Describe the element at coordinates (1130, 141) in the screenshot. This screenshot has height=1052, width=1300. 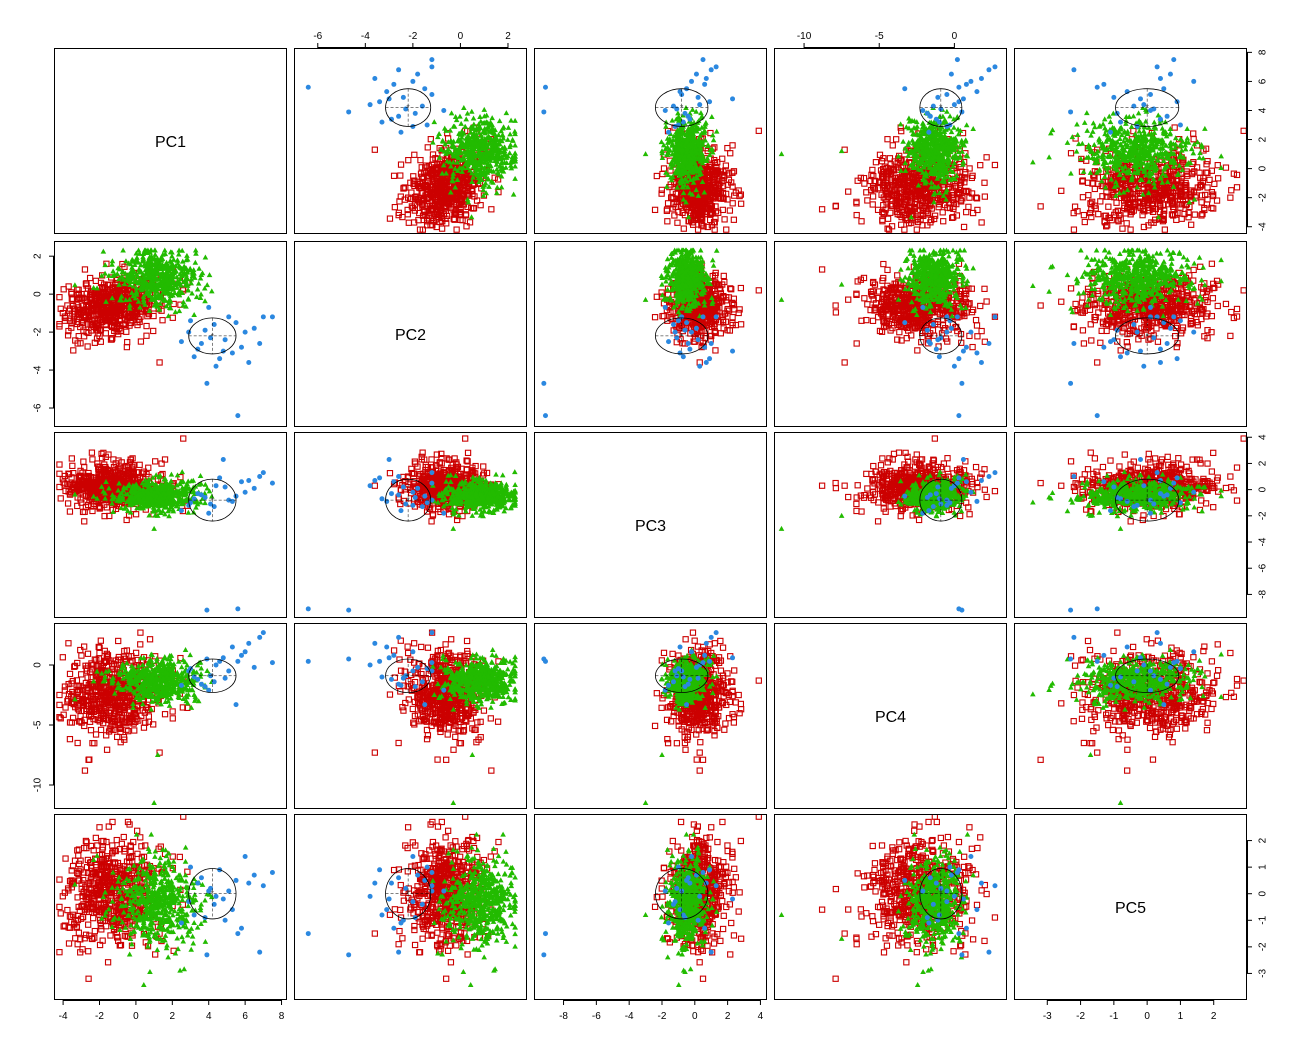
I see `panel-pc1-vs-pc5: *` at that location.